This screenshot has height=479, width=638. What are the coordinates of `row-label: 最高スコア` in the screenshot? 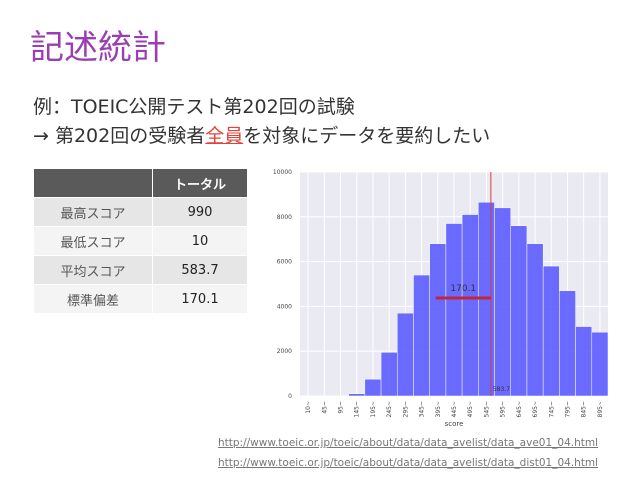 It's located at (93, 212).